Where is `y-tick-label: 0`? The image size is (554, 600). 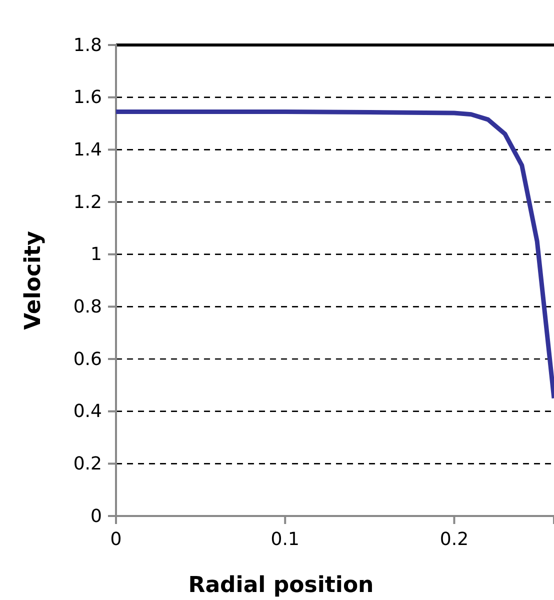 y-tick-label: 0 is located at coordinates (96, 516).